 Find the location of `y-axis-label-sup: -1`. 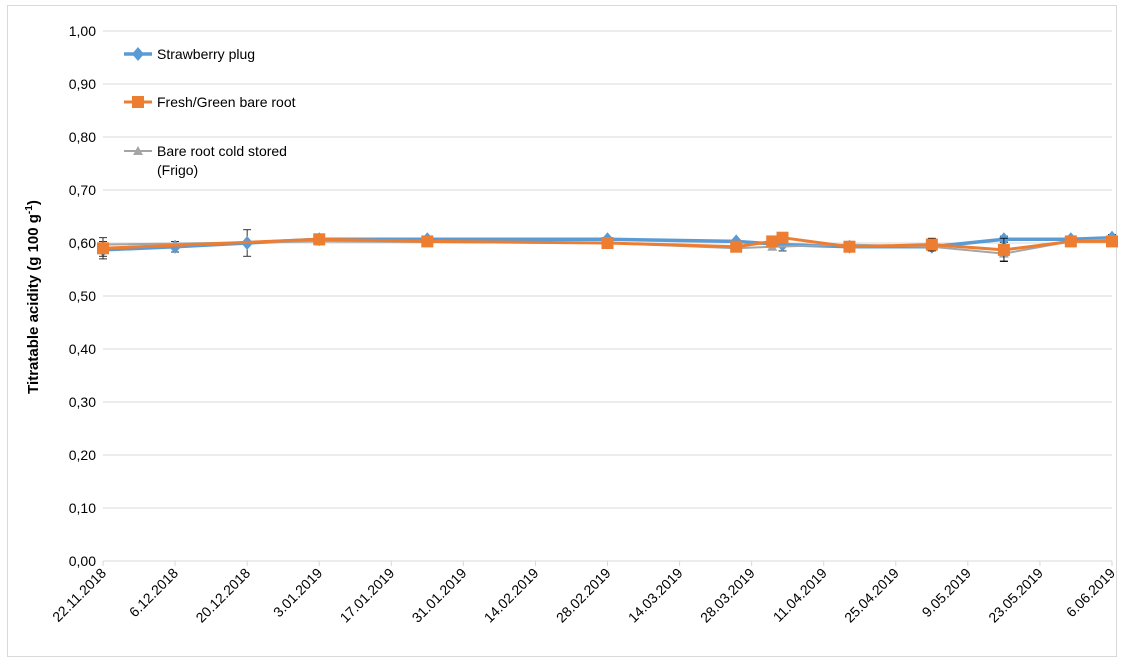

y-axis-label-sup: -1 is located at coordinates (29, 209).